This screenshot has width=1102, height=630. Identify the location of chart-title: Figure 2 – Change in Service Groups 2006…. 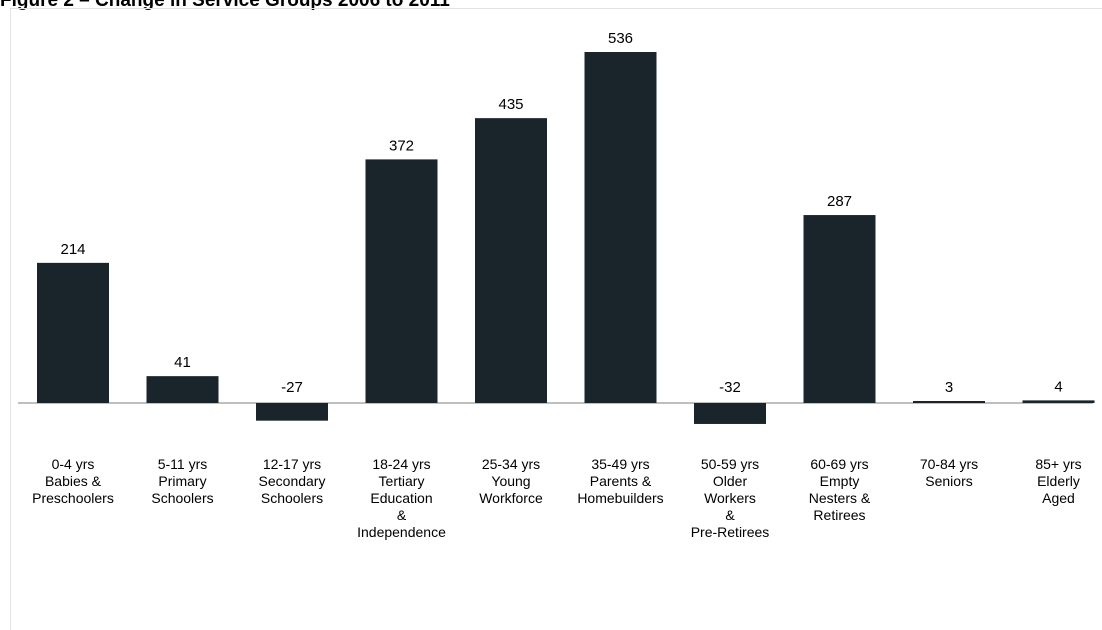
(225, 5).